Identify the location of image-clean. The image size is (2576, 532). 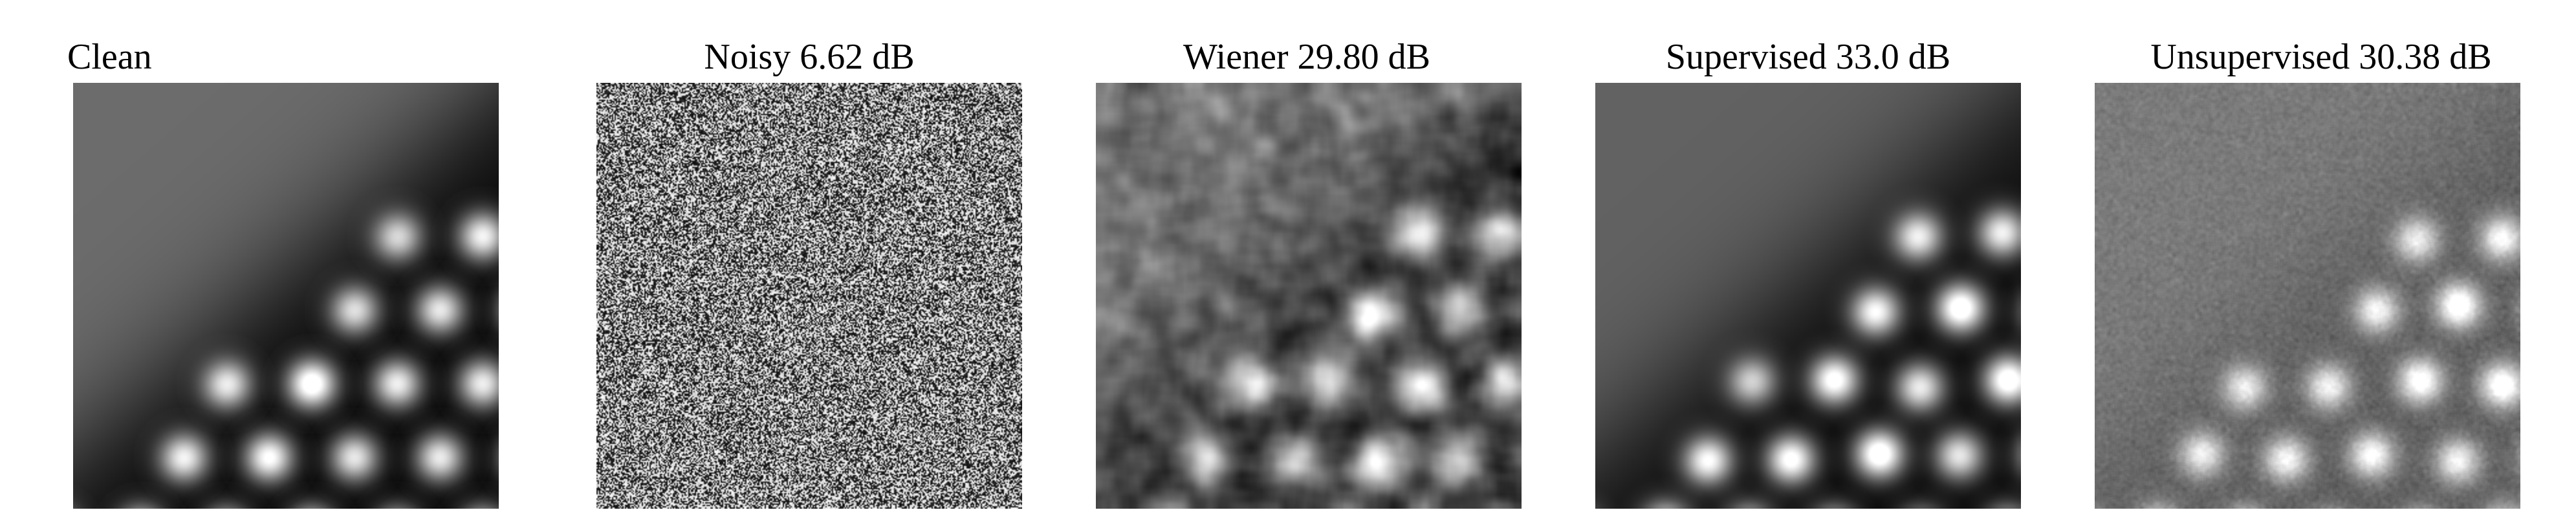
(286, 296).